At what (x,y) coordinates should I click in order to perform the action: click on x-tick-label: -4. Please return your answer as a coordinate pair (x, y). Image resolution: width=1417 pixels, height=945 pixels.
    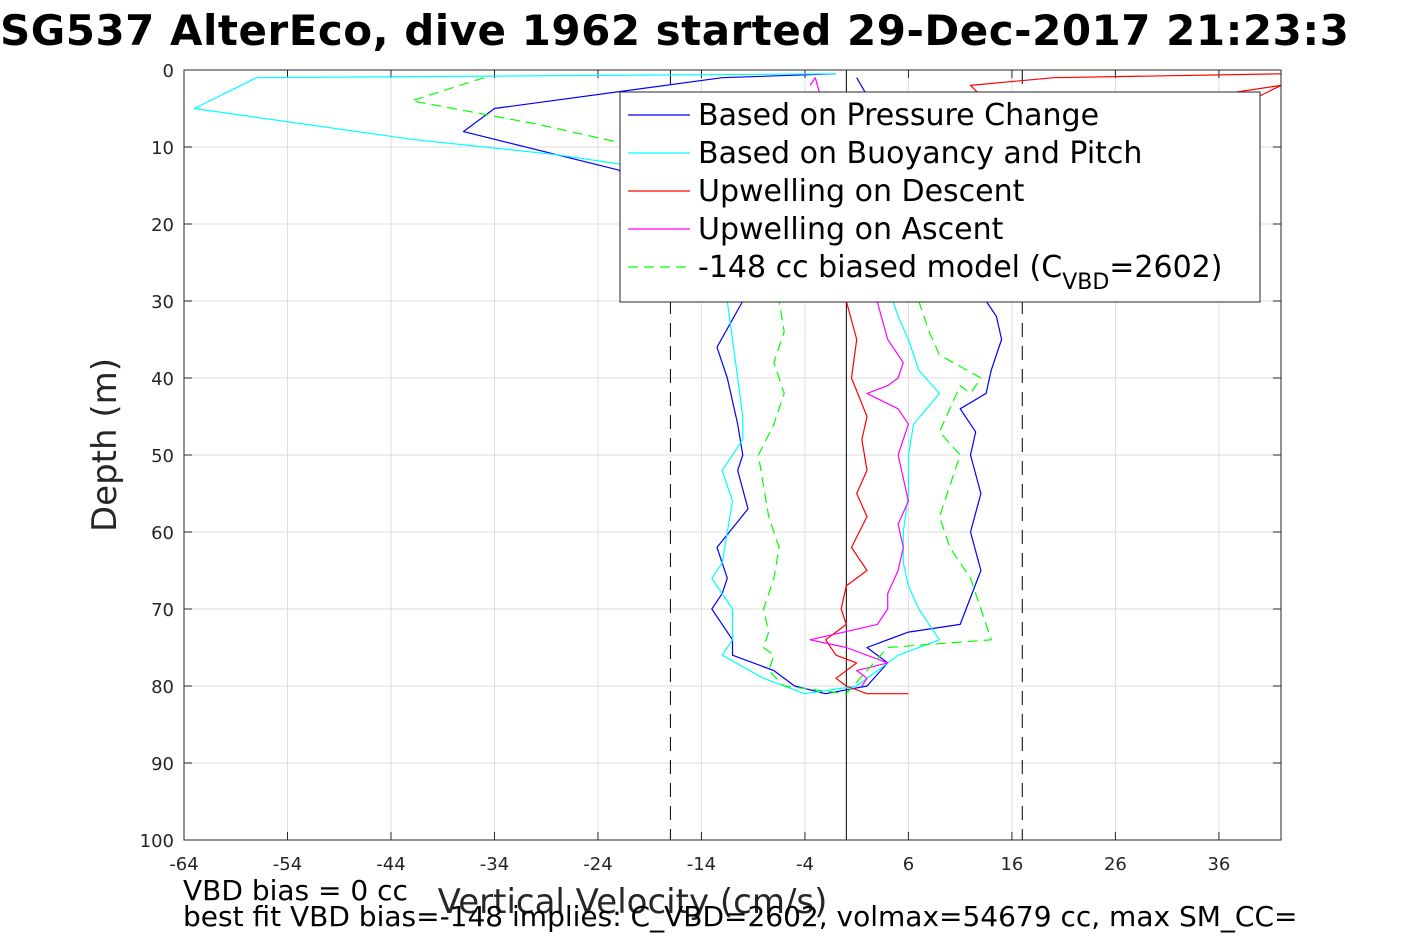
    Looking at the image, I should click on (805, 864).